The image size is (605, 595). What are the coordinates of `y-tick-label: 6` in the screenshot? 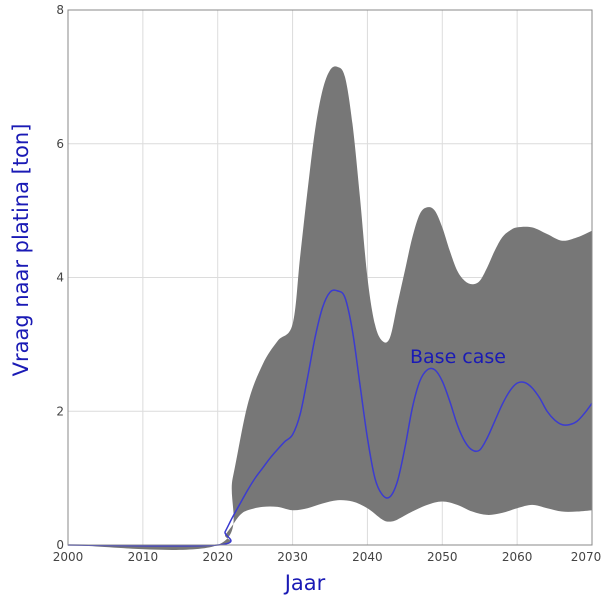 It's located at (60, 144).